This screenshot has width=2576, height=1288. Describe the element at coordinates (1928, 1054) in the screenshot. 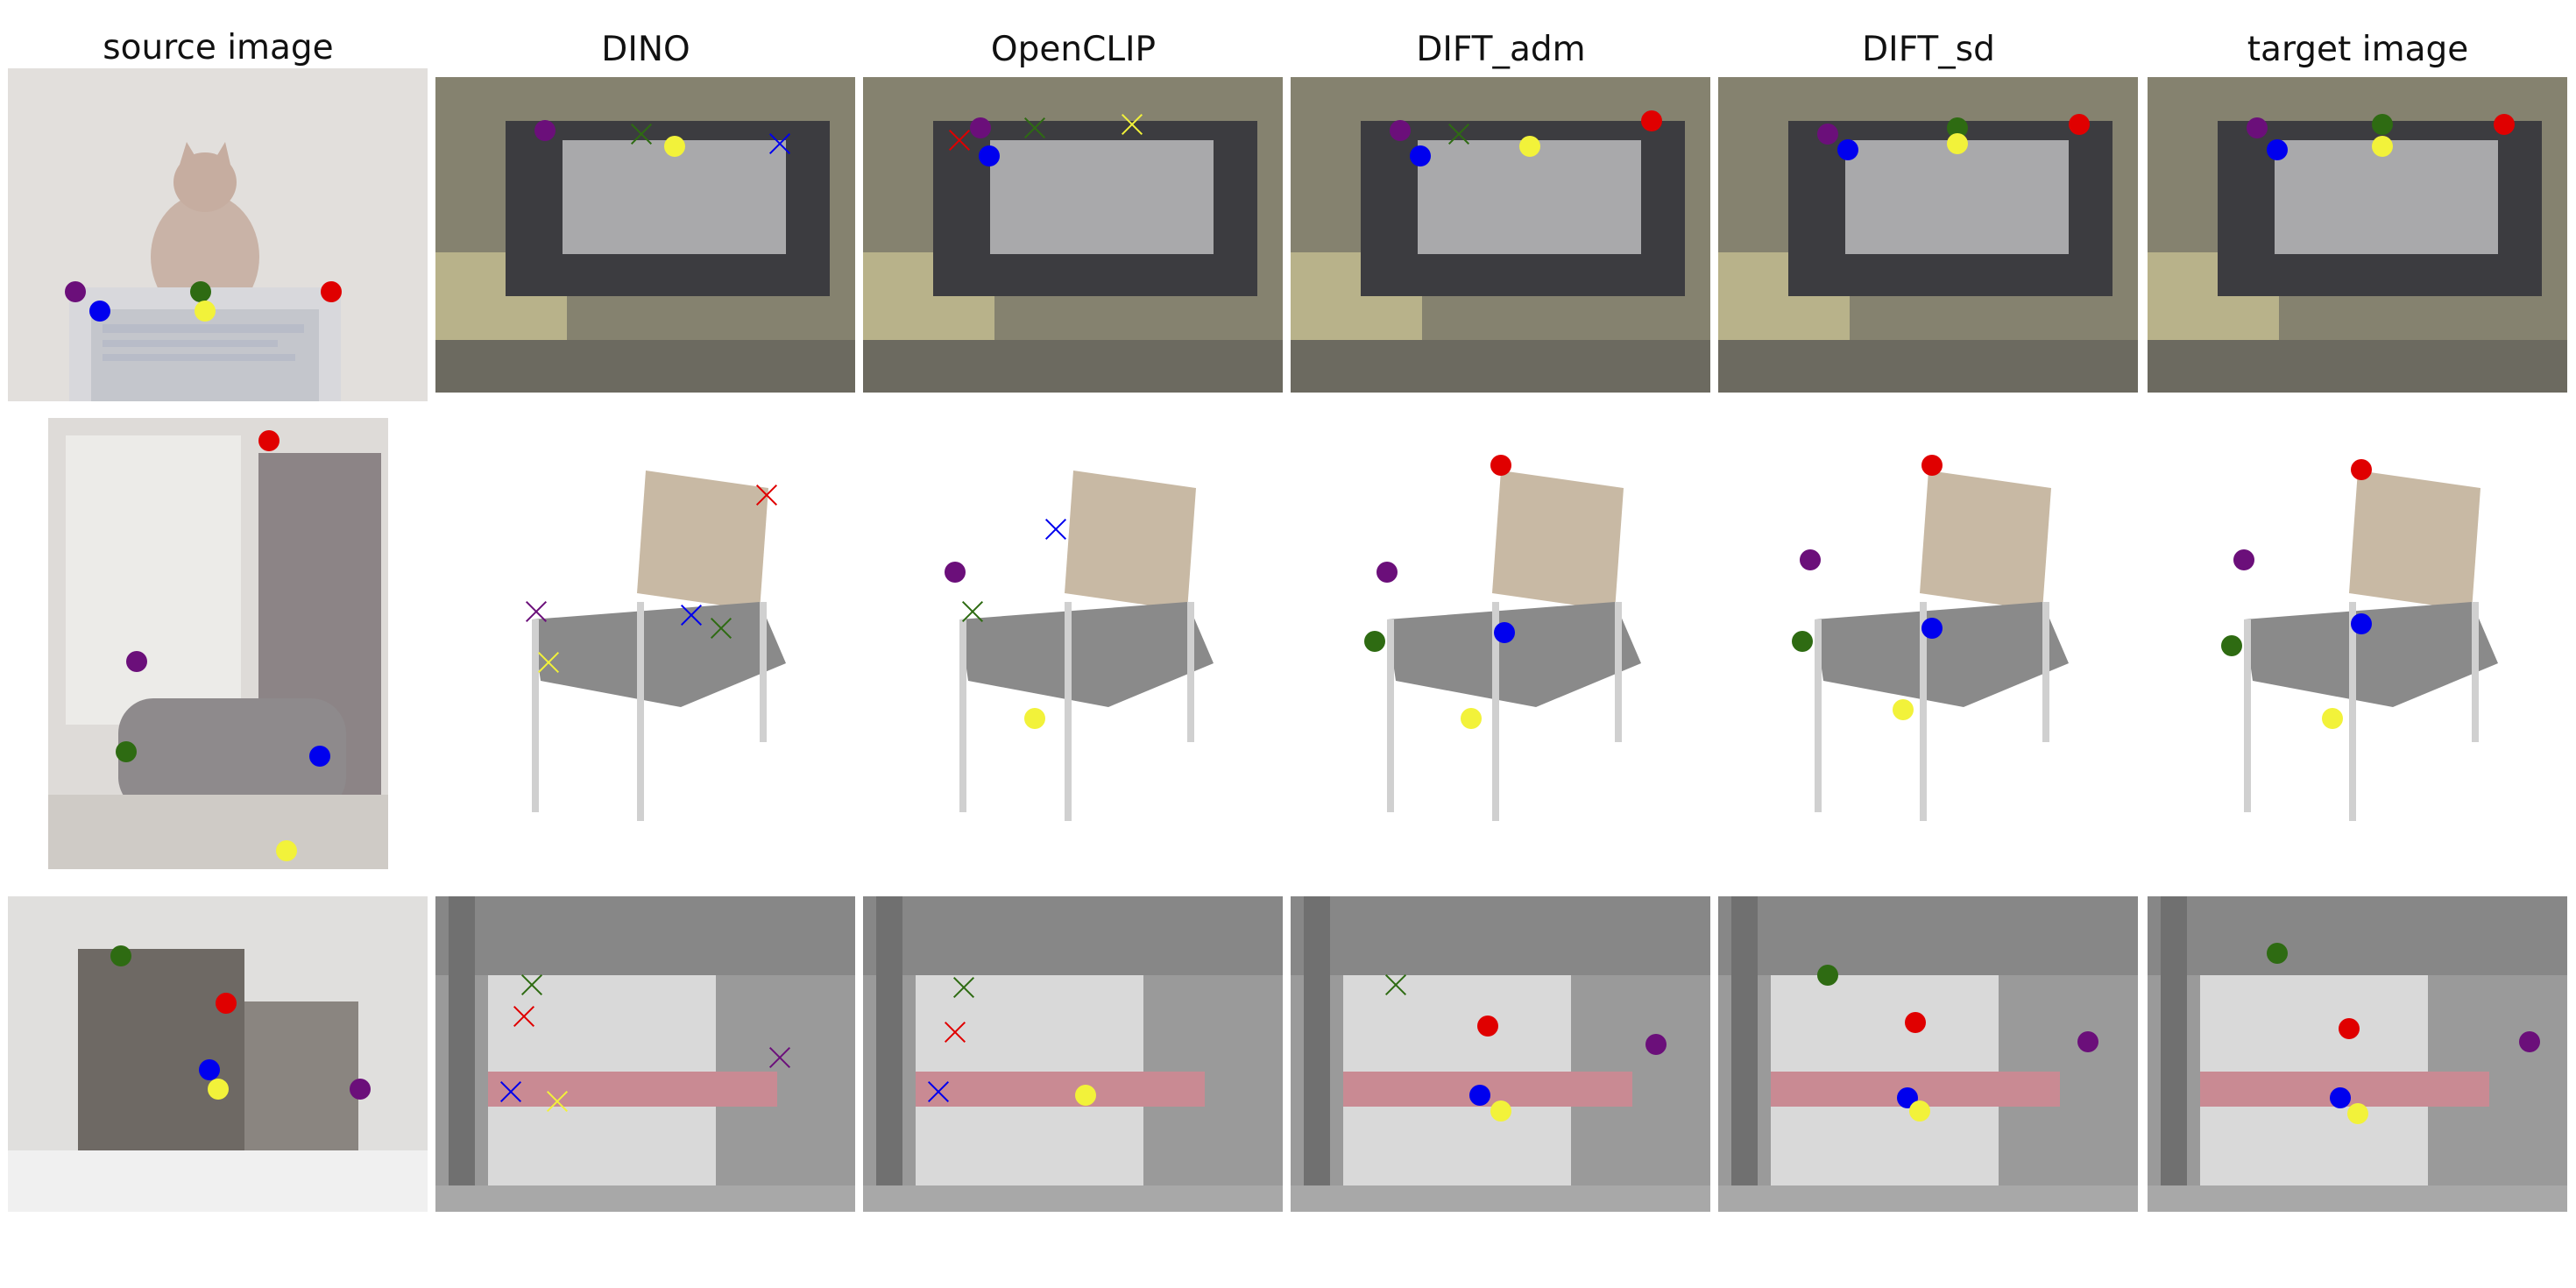

I see `row3-dift-sd-panel` at that location.